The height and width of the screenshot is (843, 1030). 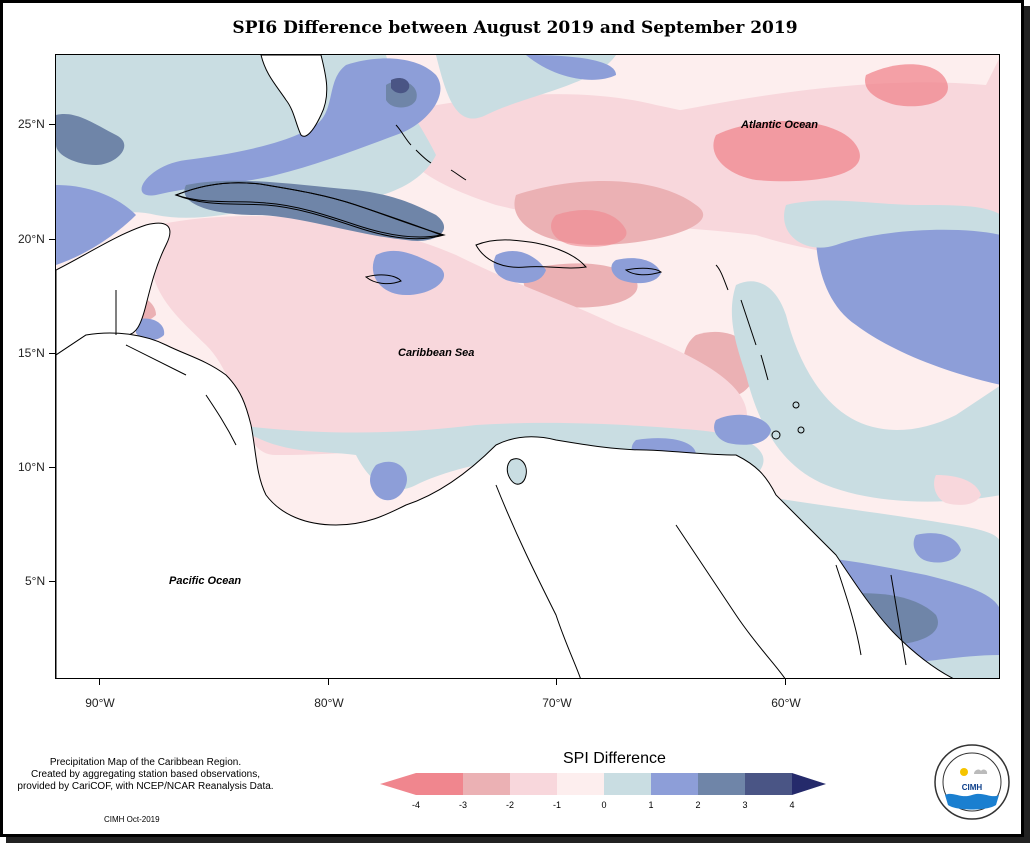 What do you see at coordinates (745, 805) in the screenshot?
I see `legend-tick-label: 3` at bounding box center [745, 805].